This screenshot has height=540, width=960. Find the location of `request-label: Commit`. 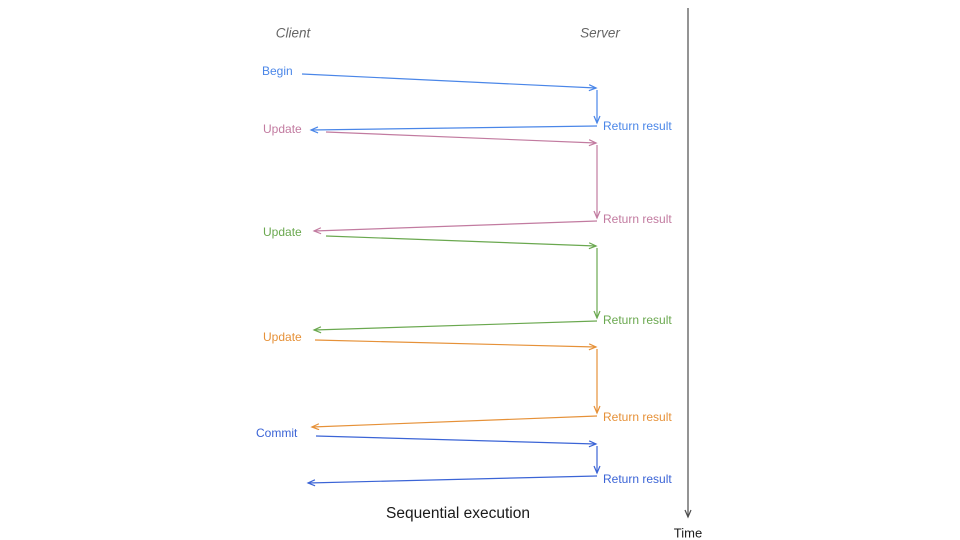

request-label: Commit is located at coordinates (277, 433).